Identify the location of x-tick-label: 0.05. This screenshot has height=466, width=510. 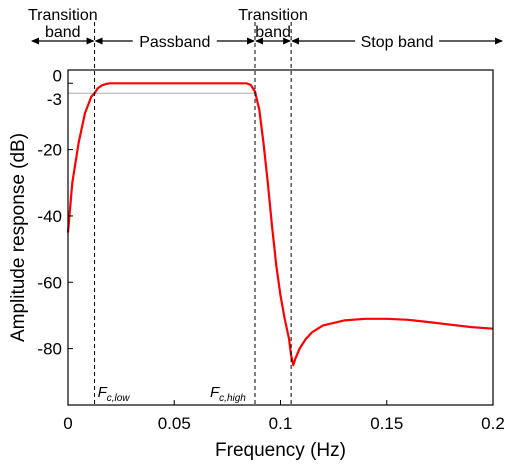
(174, 423).